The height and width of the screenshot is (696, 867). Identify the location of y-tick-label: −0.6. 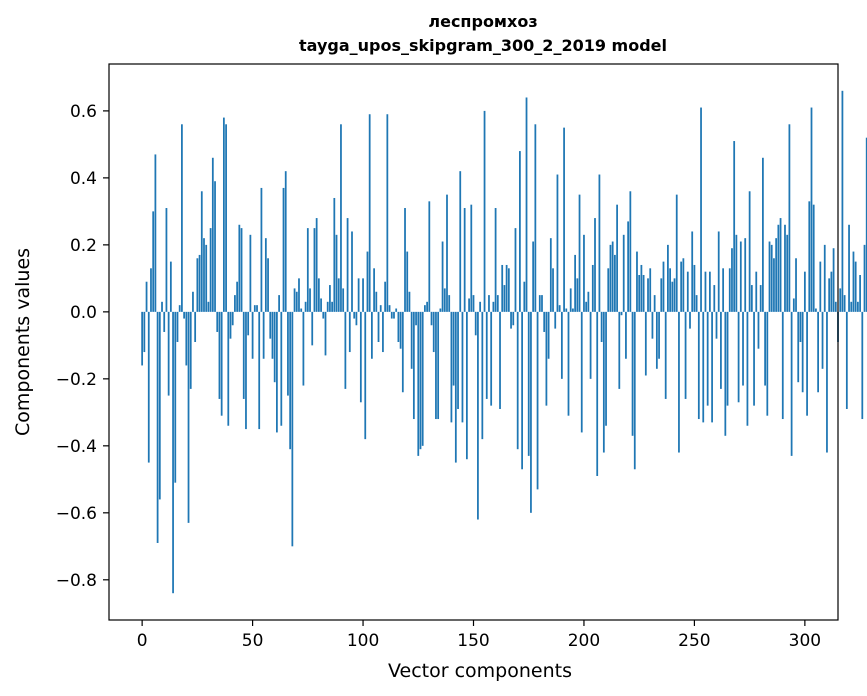
(76, 514).